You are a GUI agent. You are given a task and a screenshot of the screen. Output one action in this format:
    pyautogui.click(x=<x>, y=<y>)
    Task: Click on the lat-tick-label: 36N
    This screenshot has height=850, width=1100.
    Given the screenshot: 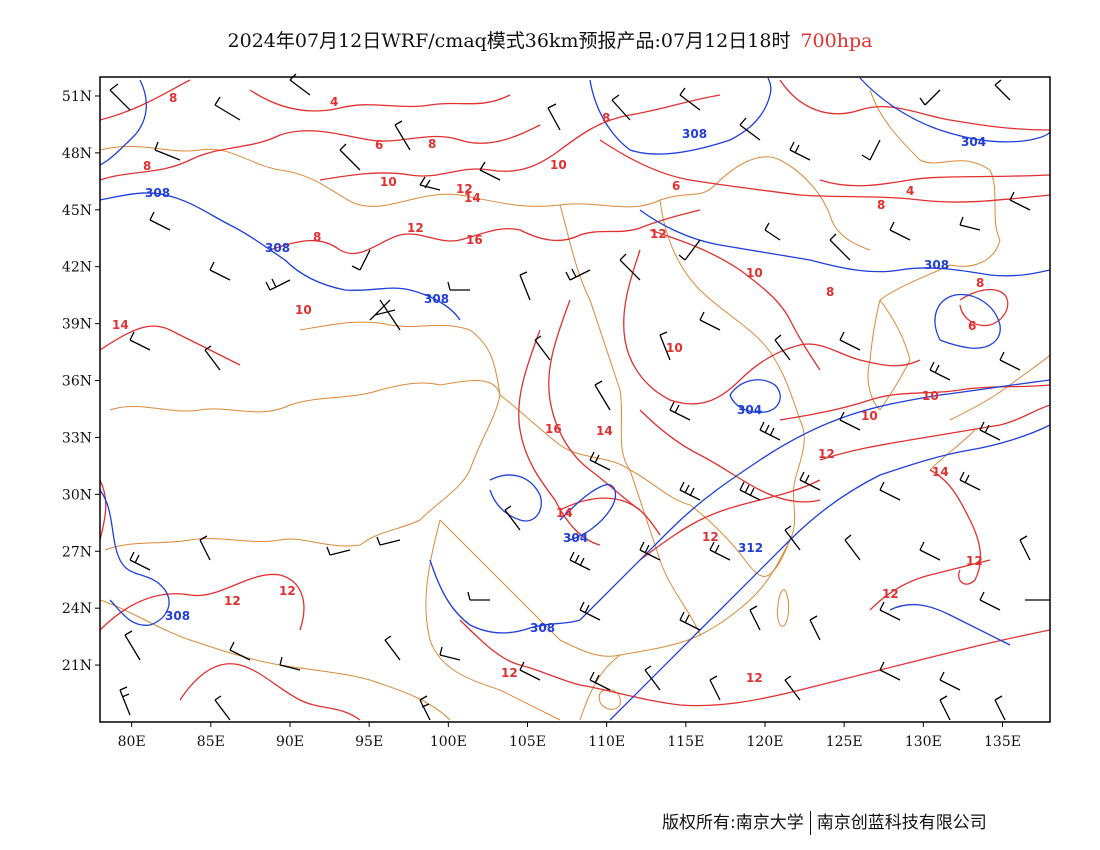 What is the action you would take?
    pyautogui.click(x=77, y=382)
    